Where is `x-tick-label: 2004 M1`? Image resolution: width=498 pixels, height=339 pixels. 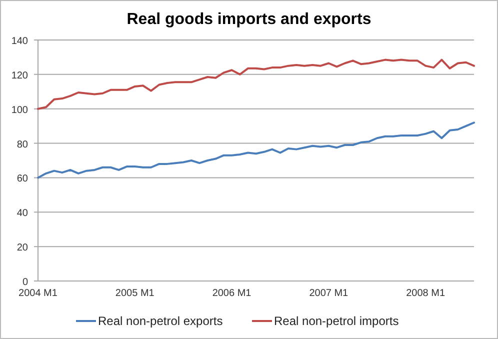
x-tick-label: 2004 M1 is located at coordinates (38, 293).